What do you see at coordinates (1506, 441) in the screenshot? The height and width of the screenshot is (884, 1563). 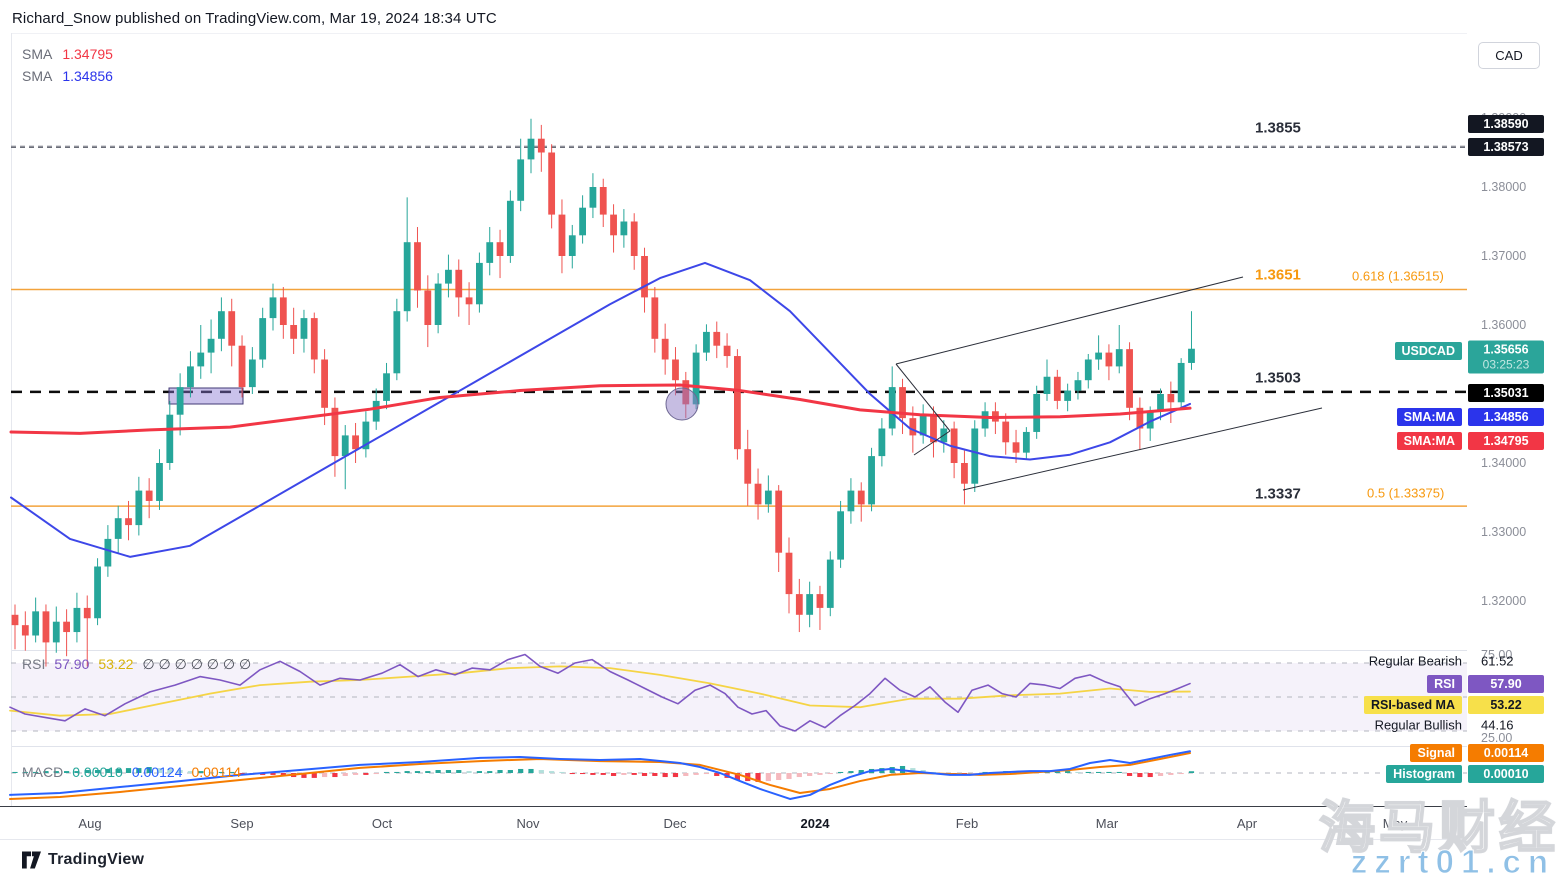 I see `price-axis-badge: 1.34795` at bounding box center [1506, 441].